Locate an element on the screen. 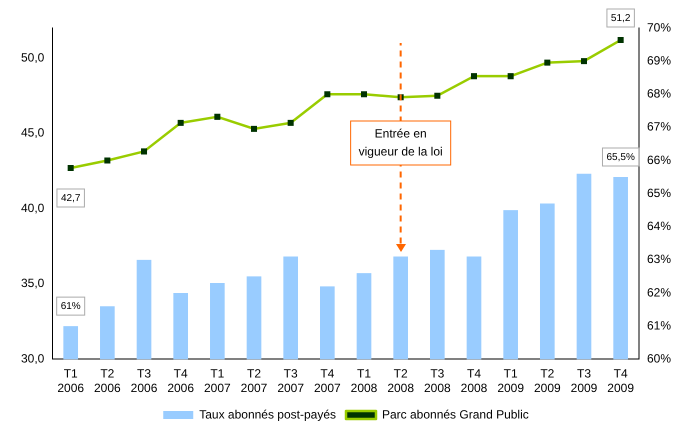  x-tick-label: T2 2008 is located at coordinates (400, 381).